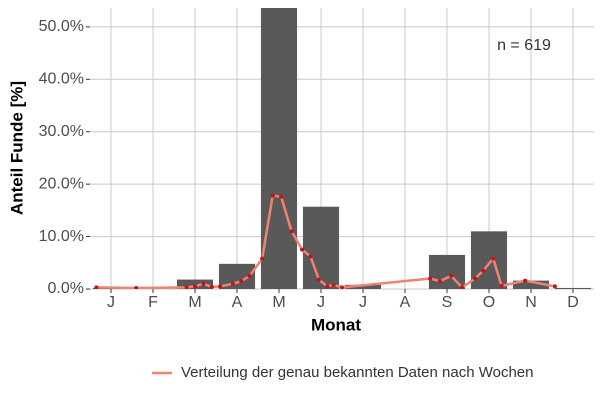 This screenshot has width=600, height=400. What do you see at coordinates (447, 302) in the screenshot?
I see `x-tick-label: S` at bounding box center [447, 302].